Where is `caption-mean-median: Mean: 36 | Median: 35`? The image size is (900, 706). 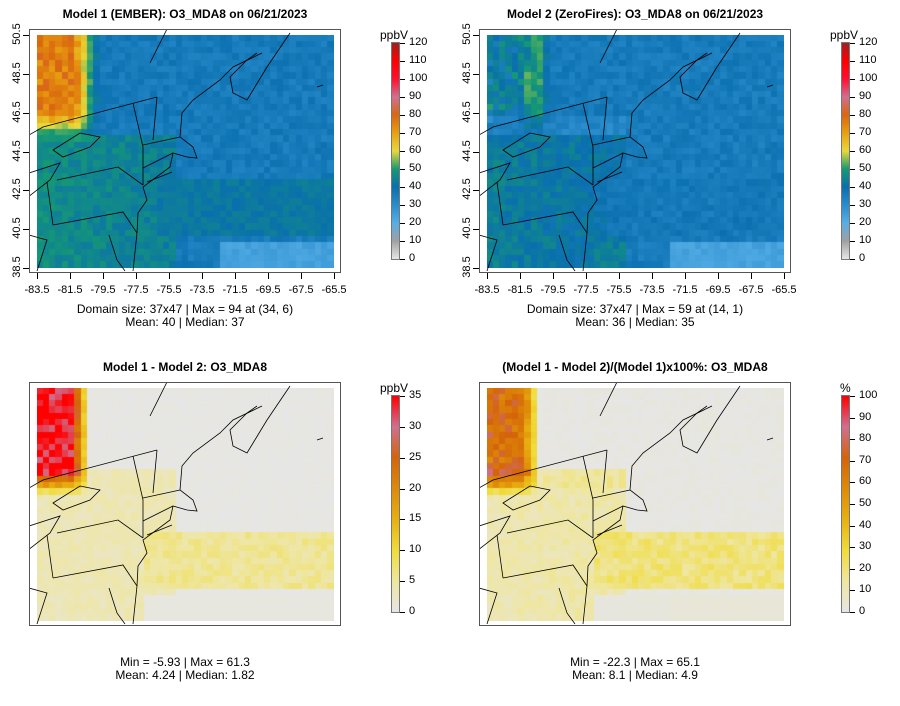
caption-mean-median: Mean: 36 | Median: 35 is located at coordinates (635, 322).